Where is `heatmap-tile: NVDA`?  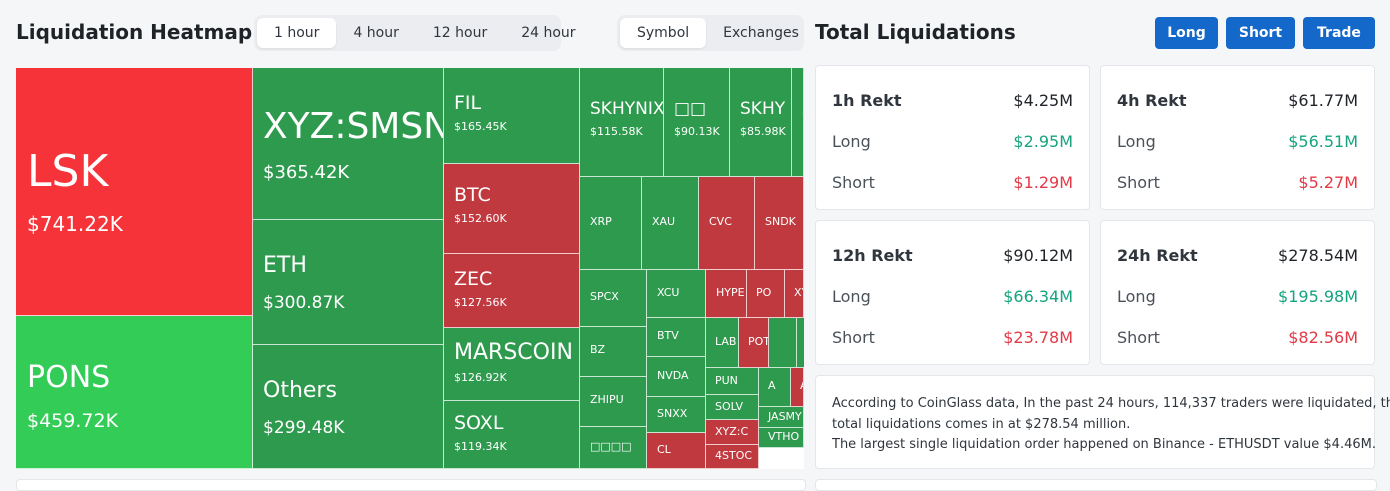
heatmap-tile: NVDA is located at coordinates (676, 377).